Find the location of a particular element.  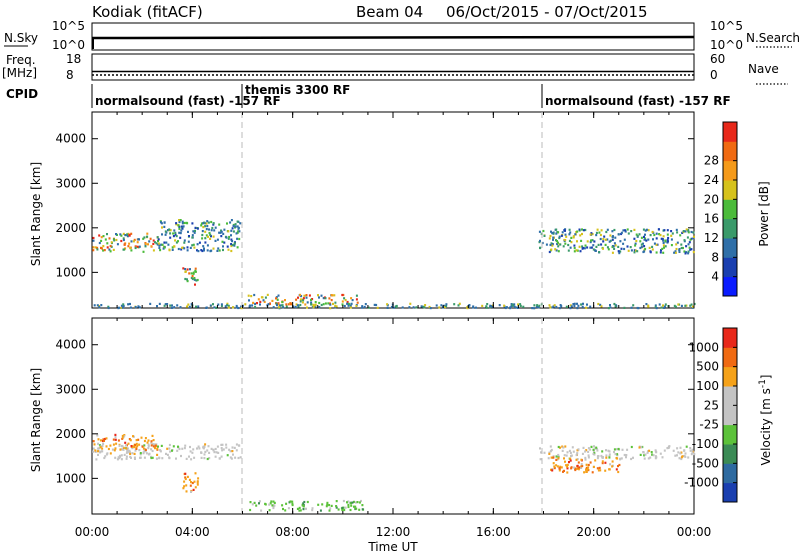

colorbar-tick-label: 25 is located at coordinates (711, 405).